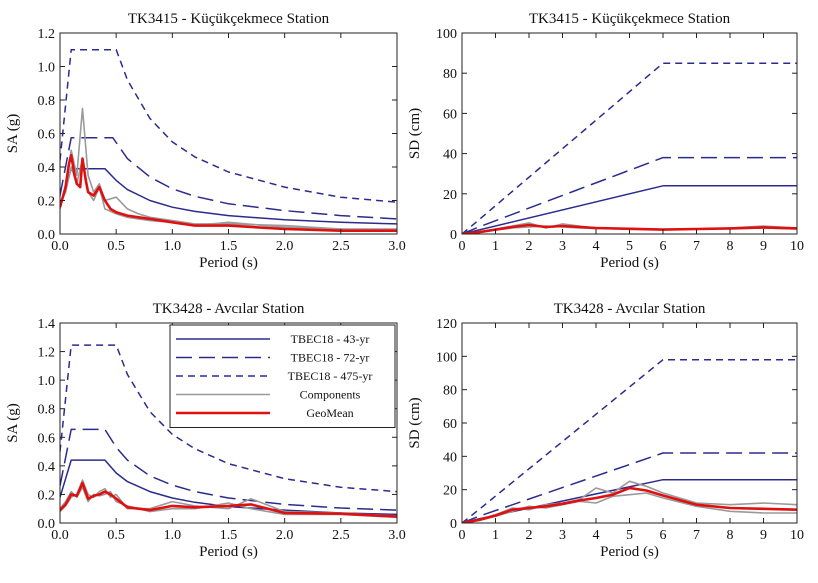 The height and width of the screenshot is (583, 818). What do you see at coordinates (47, 324) in the screenshot?
I see `y-tick-label: 1.4` at bounding box center [47, 324].